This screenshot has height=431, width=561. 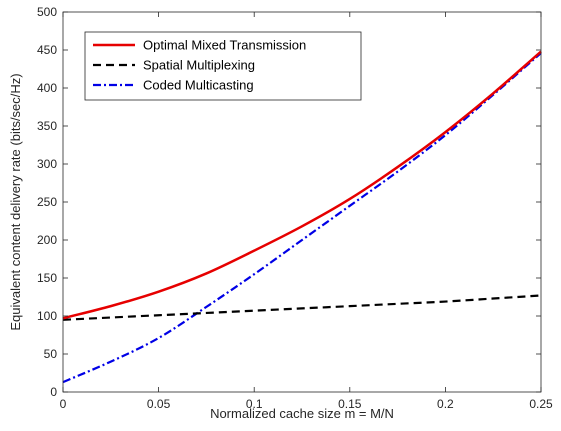 I want to click on x-axis-label: Normalized cache size m = M/N, so click(x=302, y=413).